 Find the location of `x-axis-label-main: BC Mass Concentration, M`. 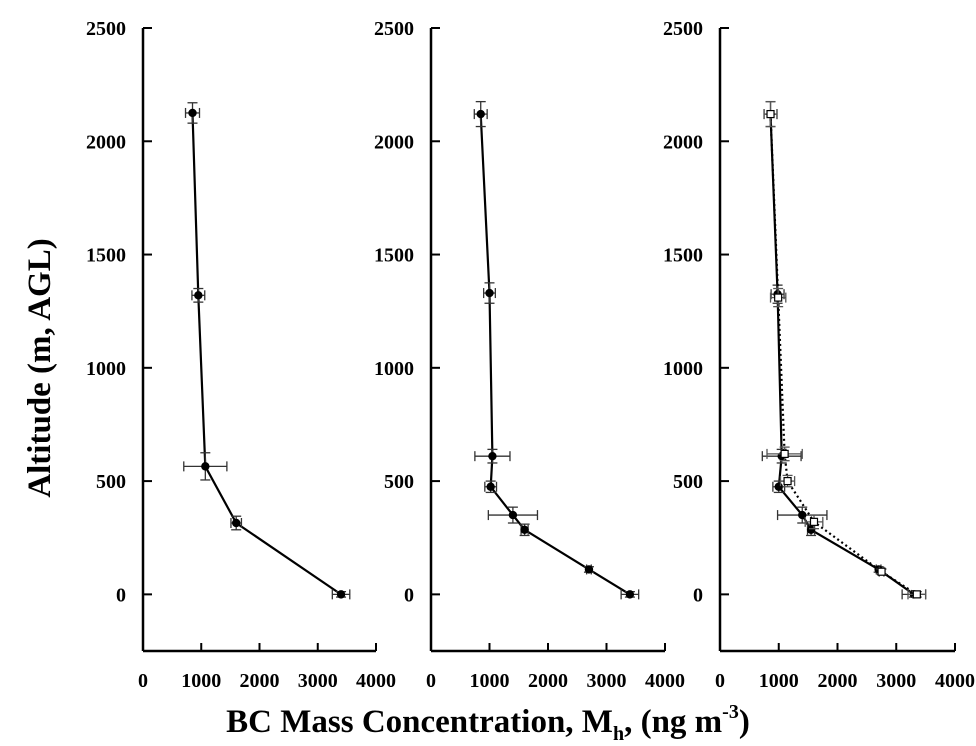

x-axis-label-main: BC Mass Concentration, M is located at coordinates (419, 722).